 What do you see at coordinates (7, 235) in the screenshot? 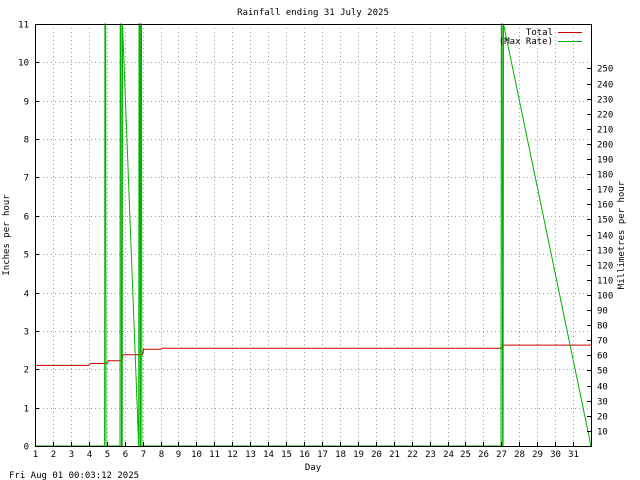
I see `y-axis-label: Inches per hour` at bounding box center [7, 235].